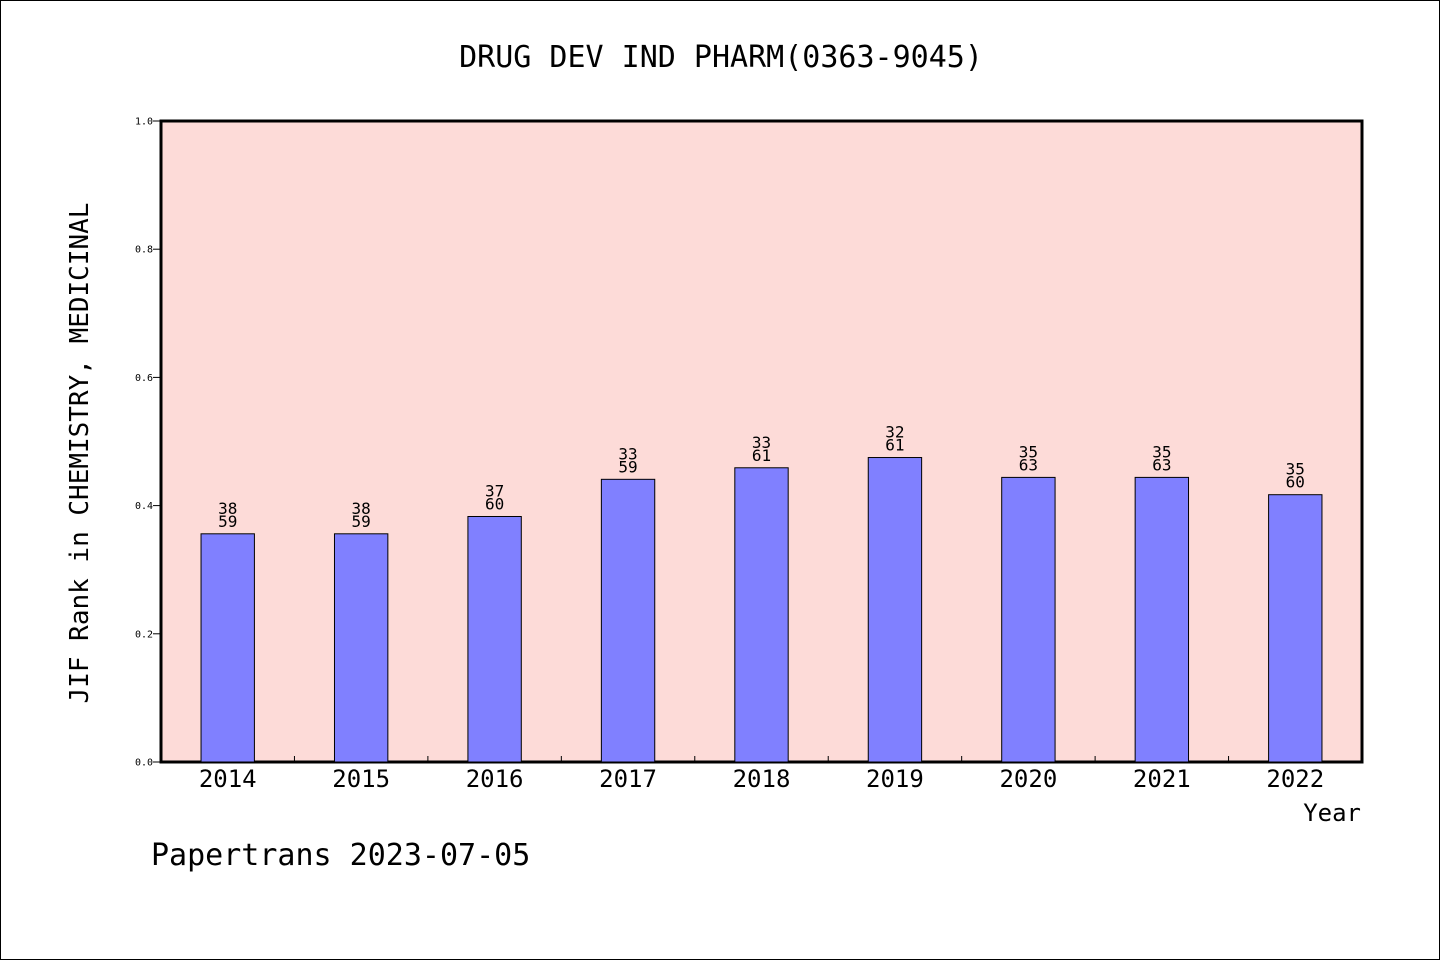 This screenshot has width=1440, height=961. Describe the element at coordinates (144, 122) in the screenshot. I see `y-tick-label: 1.0` at that location.